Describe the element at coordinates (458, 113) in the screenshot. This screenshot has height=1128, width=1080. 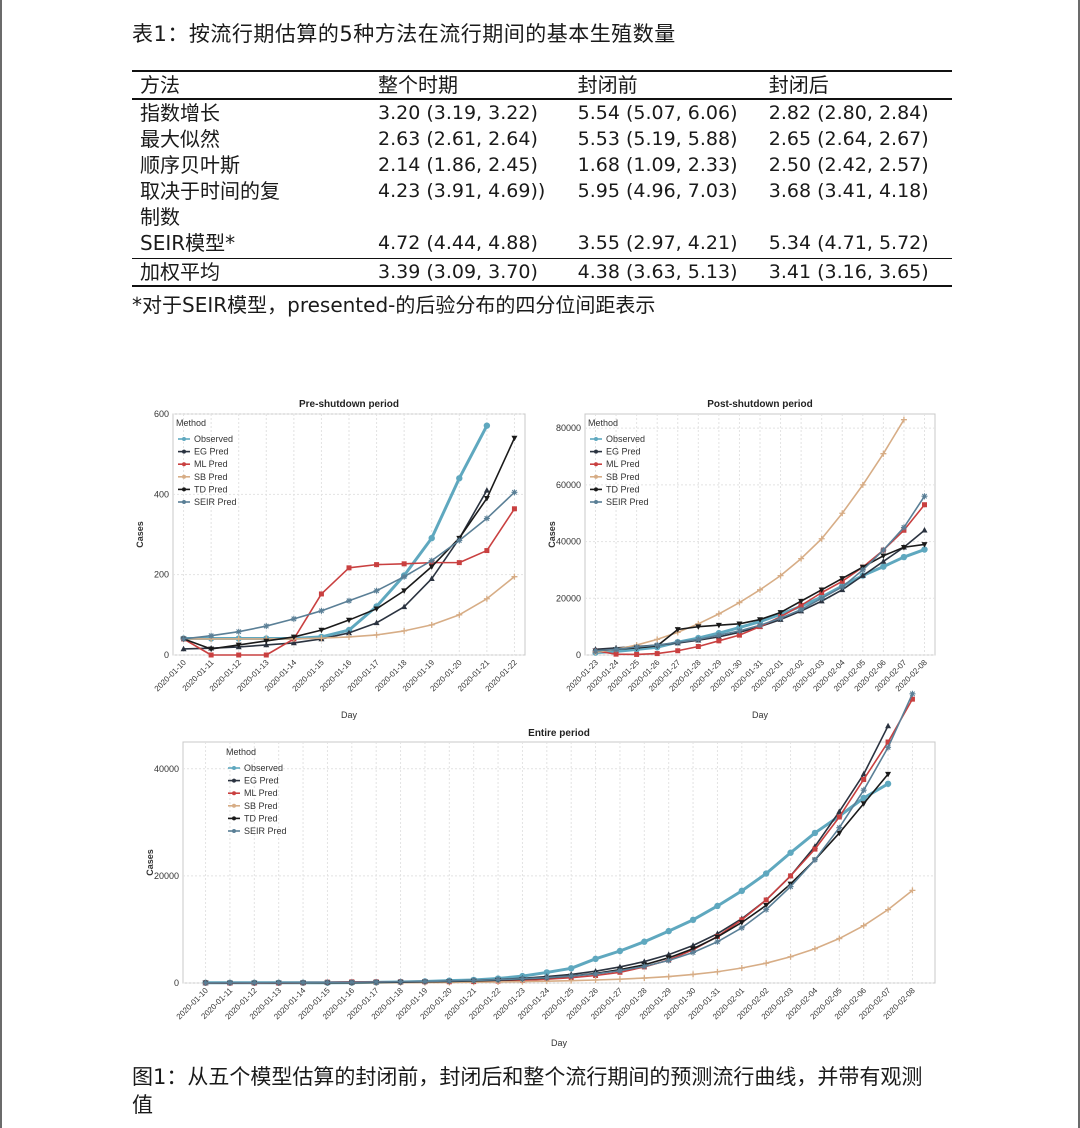
I see `row-entire: 3.20 (3.19, 3.22)` at that location.